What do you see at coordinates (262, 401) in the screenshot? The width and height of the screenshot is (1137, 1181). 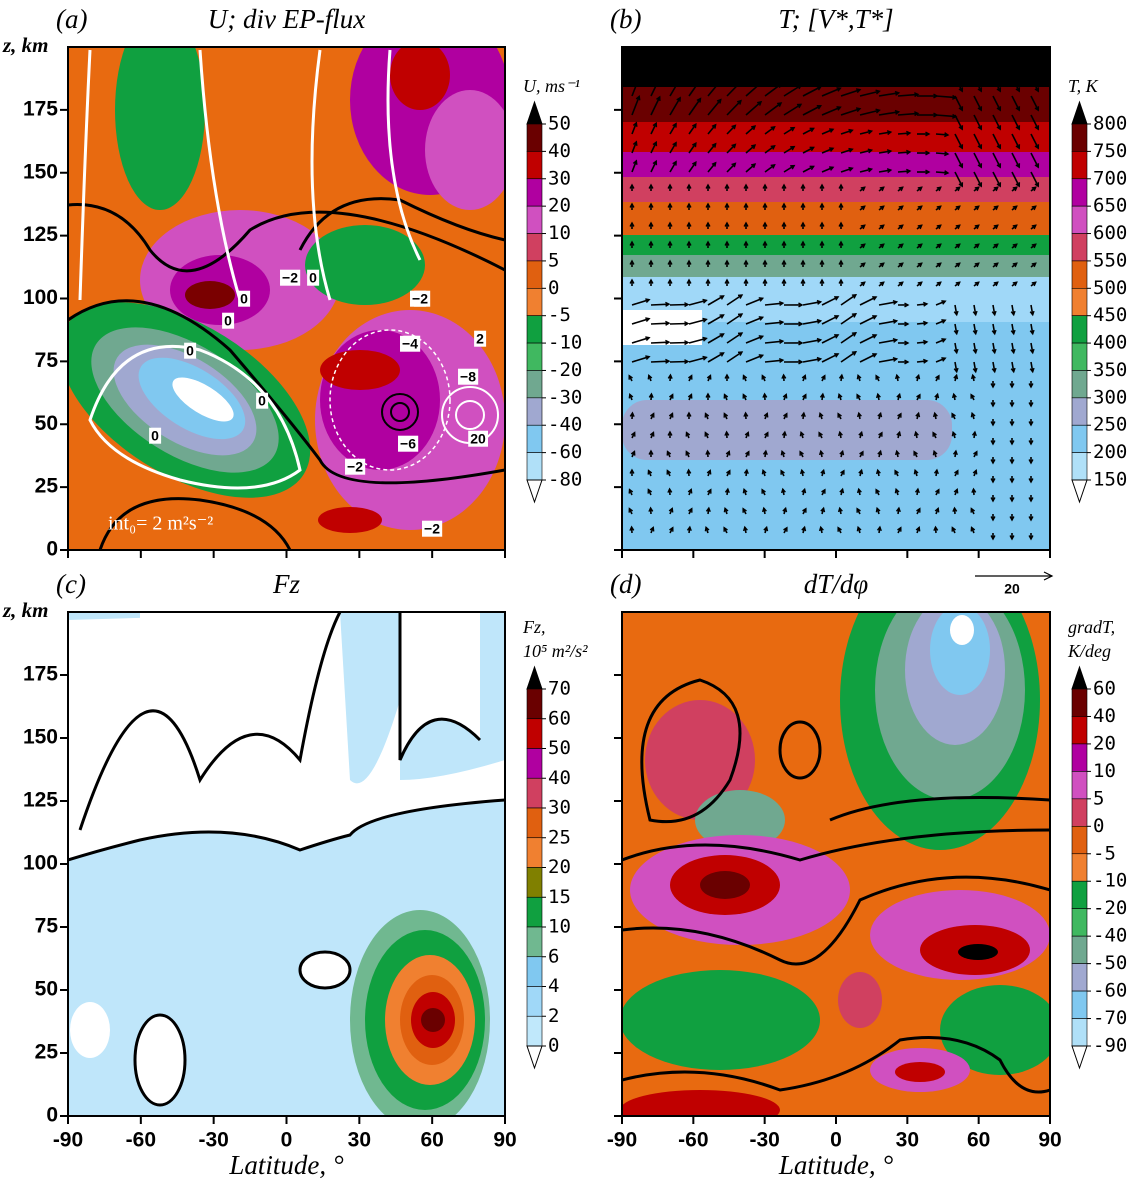 I see `contour-label: 0` at bounding box center [262, 401].